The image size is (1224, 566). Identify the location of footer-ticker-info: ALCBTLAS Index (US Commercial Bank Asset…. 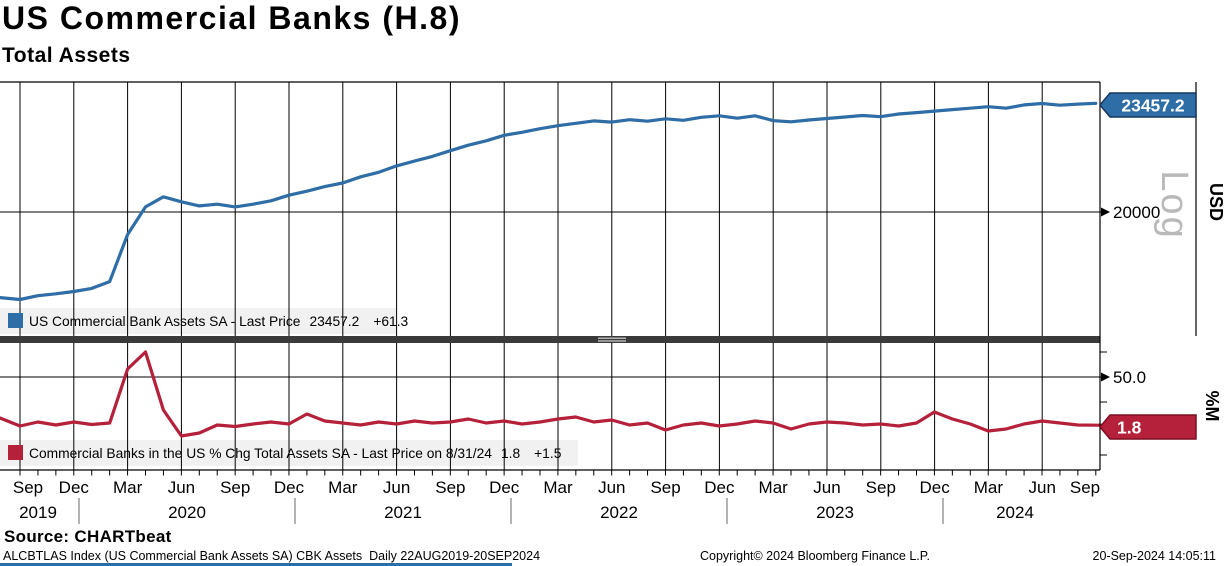
(272, 556).